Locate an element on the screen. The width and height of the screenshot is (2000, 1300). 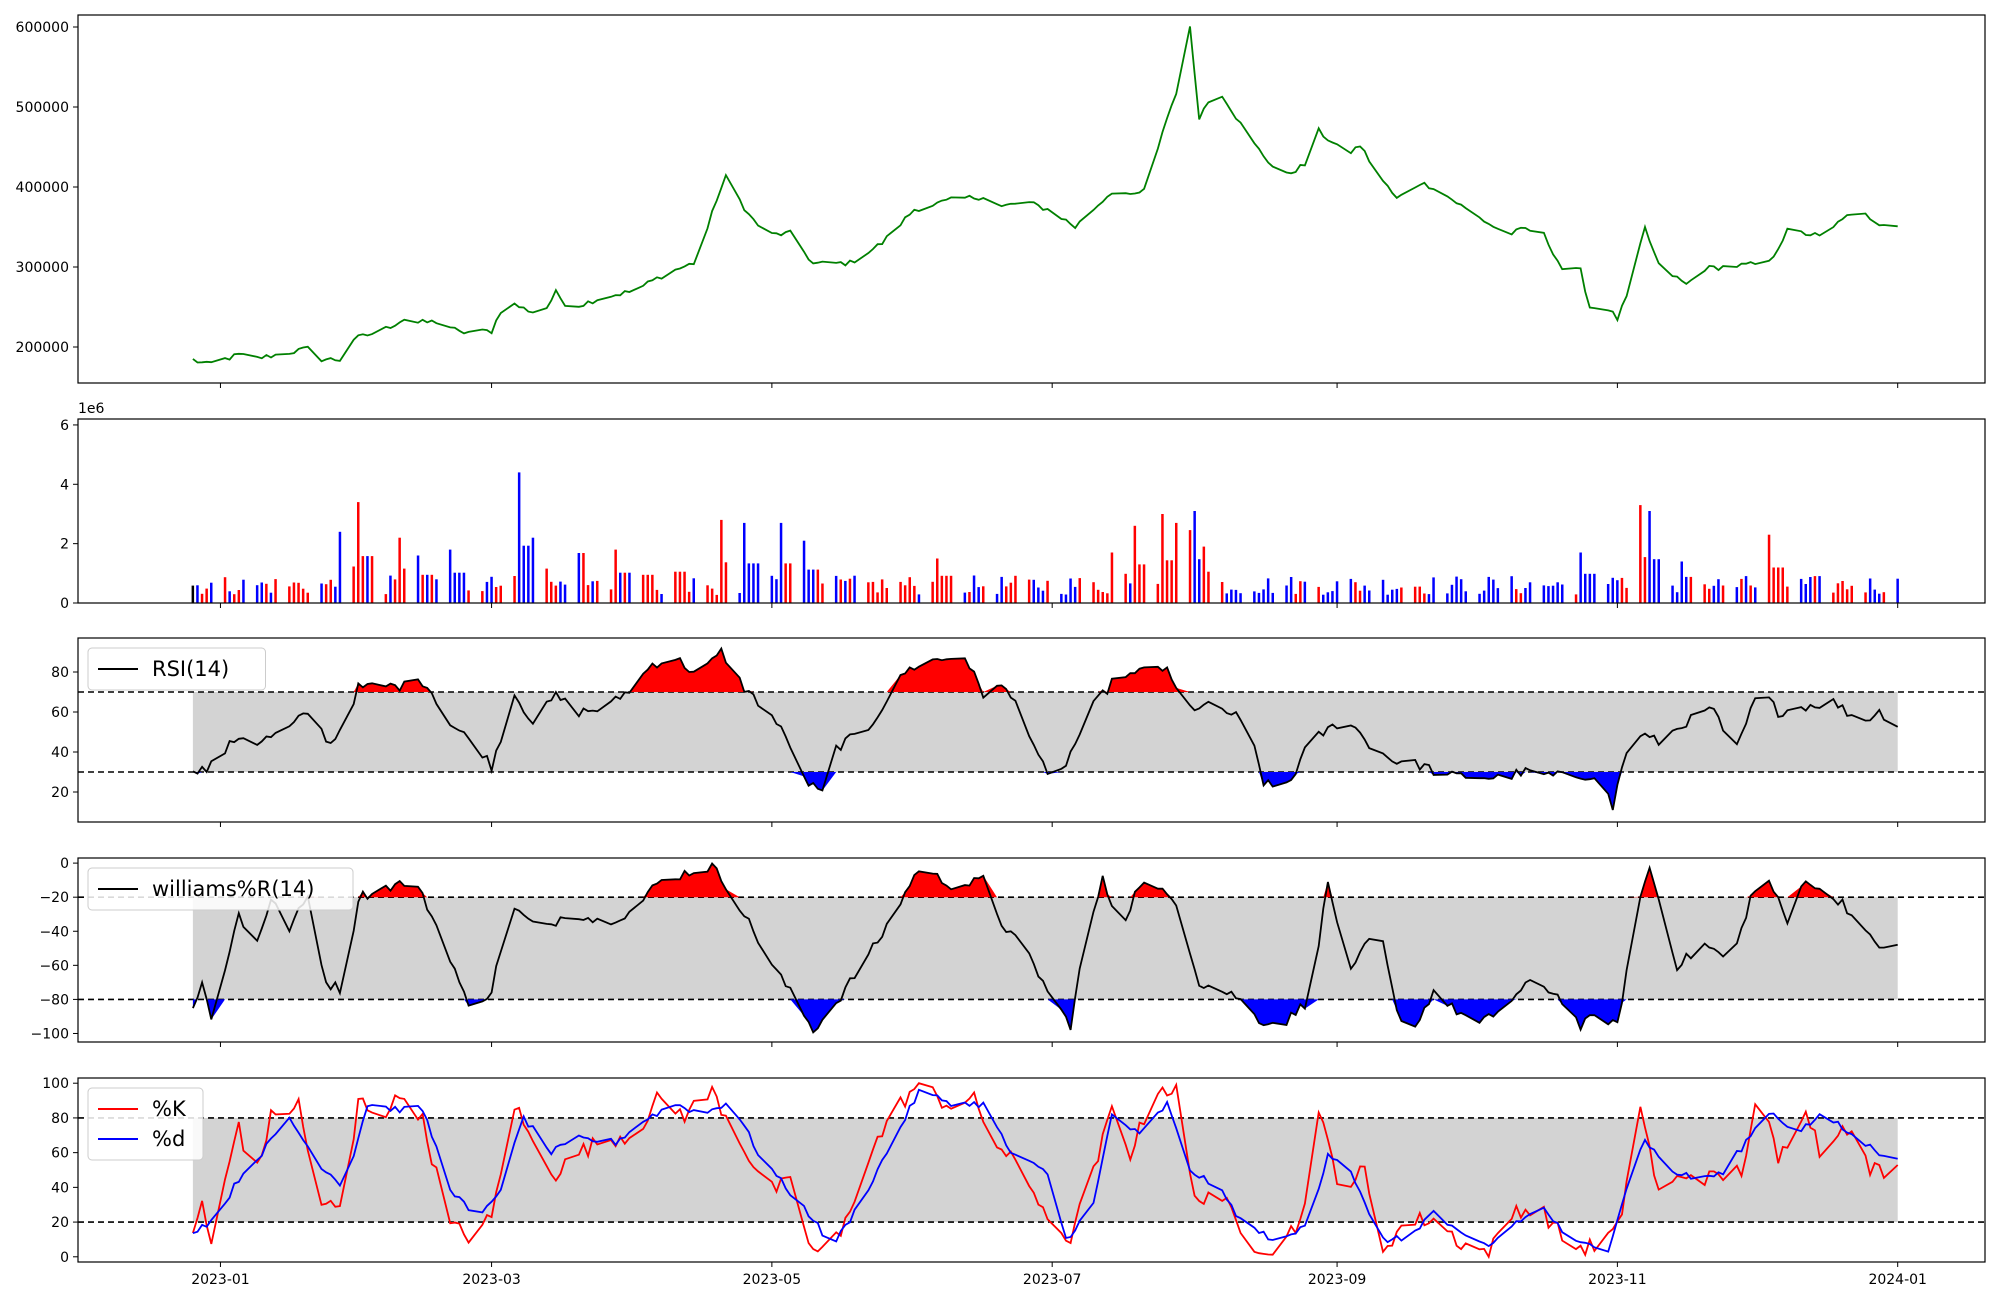
stochastic-neutral-band is located at coordinates (1045, 1170).